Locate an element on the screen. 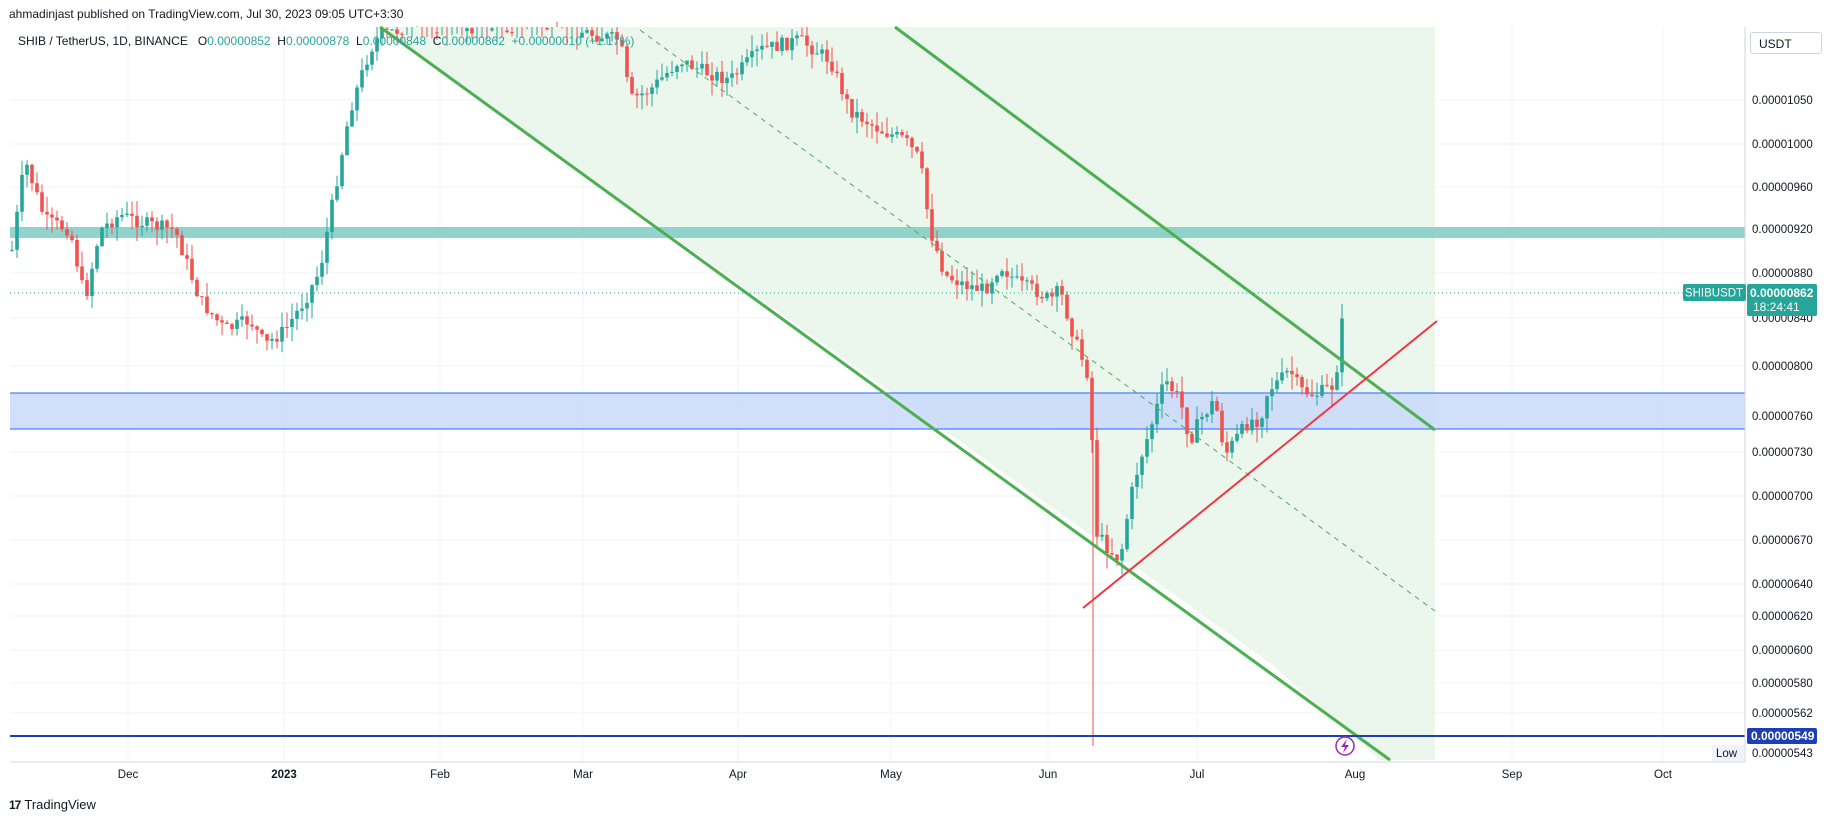 Image resolution: width=1835 pixels, height=823 pixels. legend-change: +0.00000010 (+1.17%) is located at coordinates (573, 41).